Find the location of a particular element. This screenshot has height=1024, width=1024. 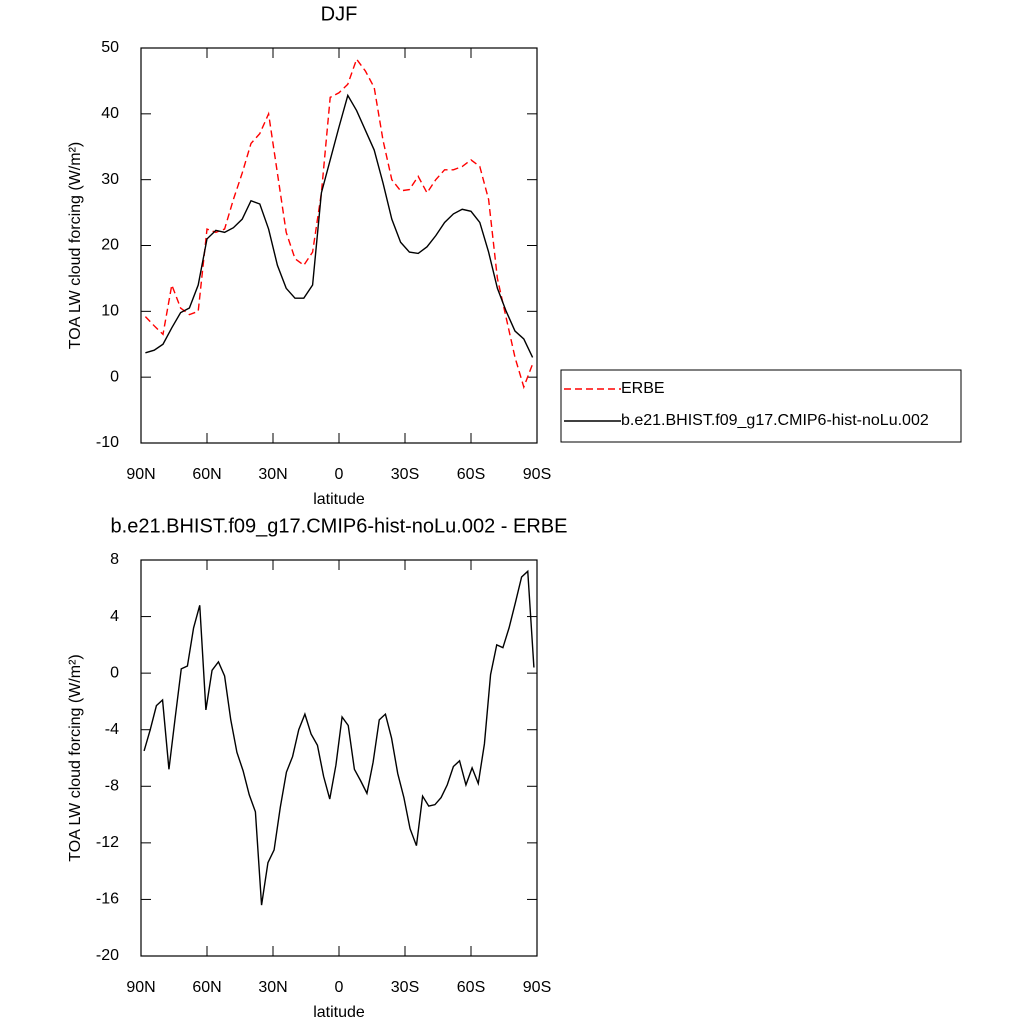

legend-box is located at coordinates (761, 406).